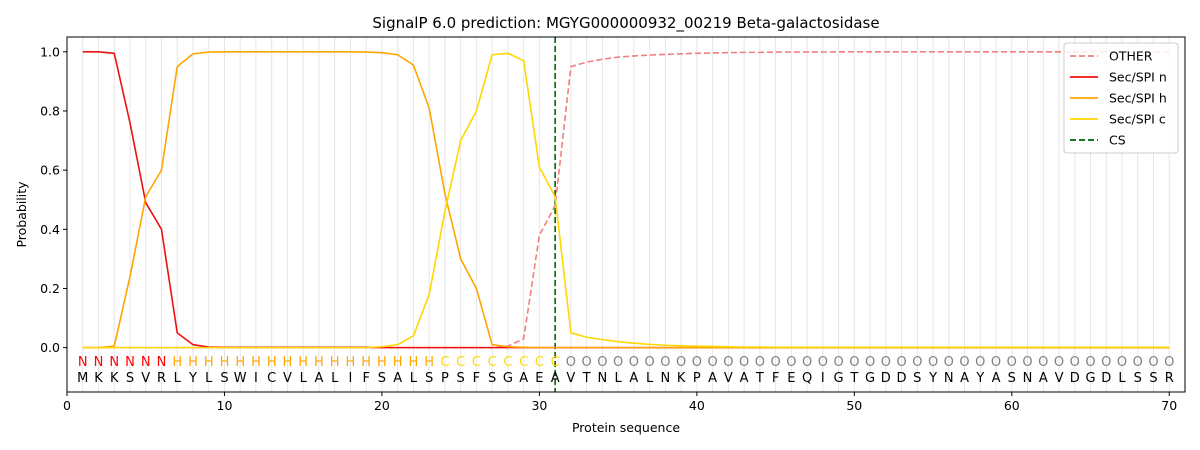 The image size is (1200, 450). I want to click on y-tick-label: 0.8, so click(50, 110).